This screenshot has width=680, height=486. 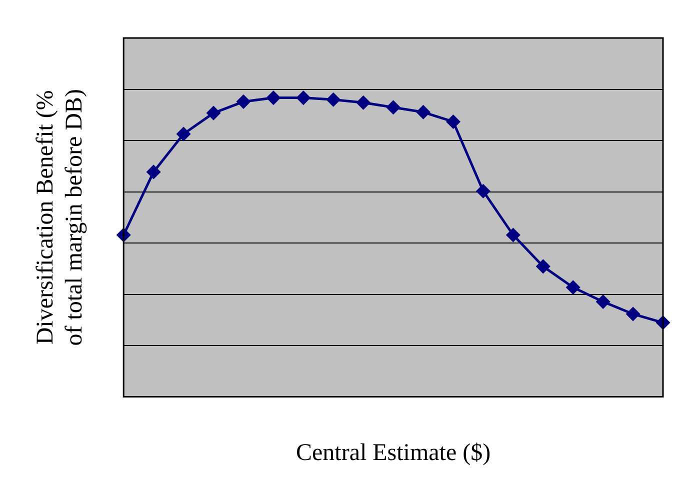 What do you see at coordinates (60, 217) in the screenshot?
I see `y-axis-title: Diversification Benefit (% of total margin before DB)` at bounding box center [60, 217].